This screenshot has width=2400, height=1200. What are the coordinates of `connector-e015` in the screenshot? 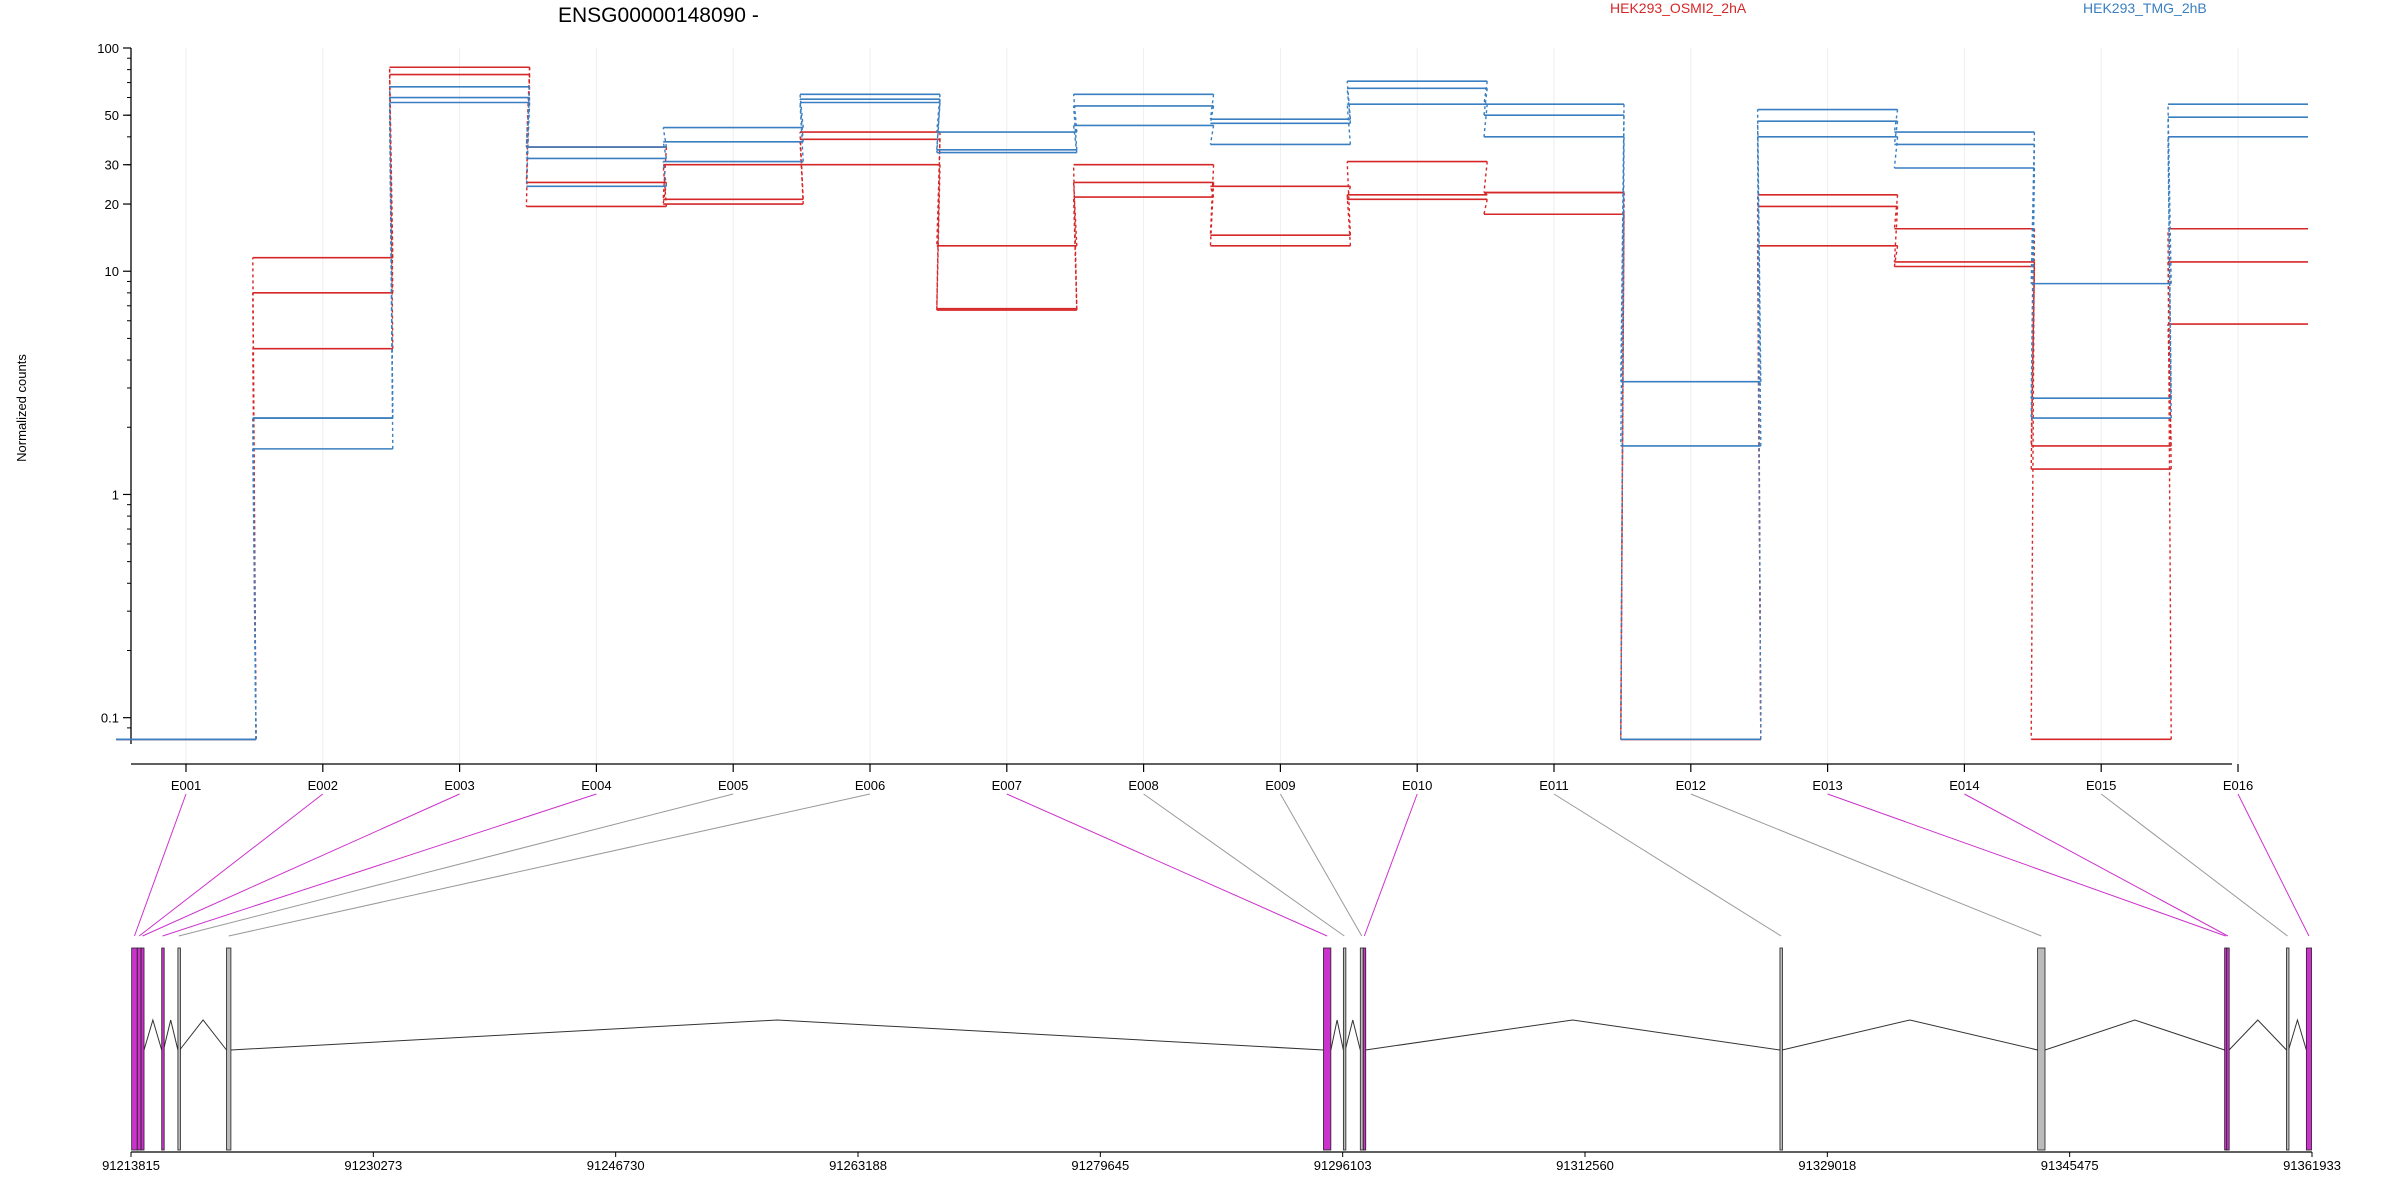 It's located at (2194, 865).